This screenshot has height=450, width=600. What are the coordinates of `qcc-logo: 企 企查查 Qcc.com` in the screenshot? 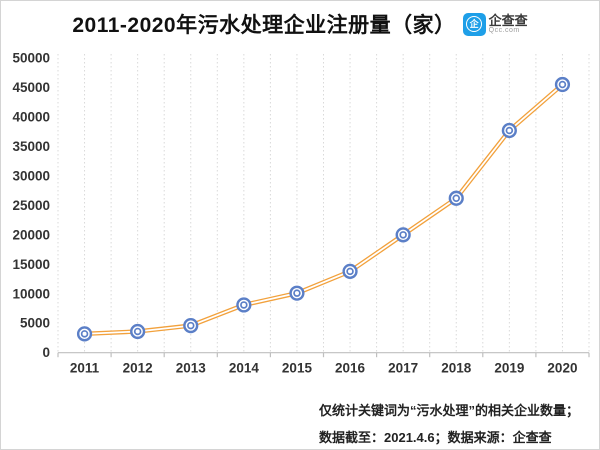 It's located at (495, 24).